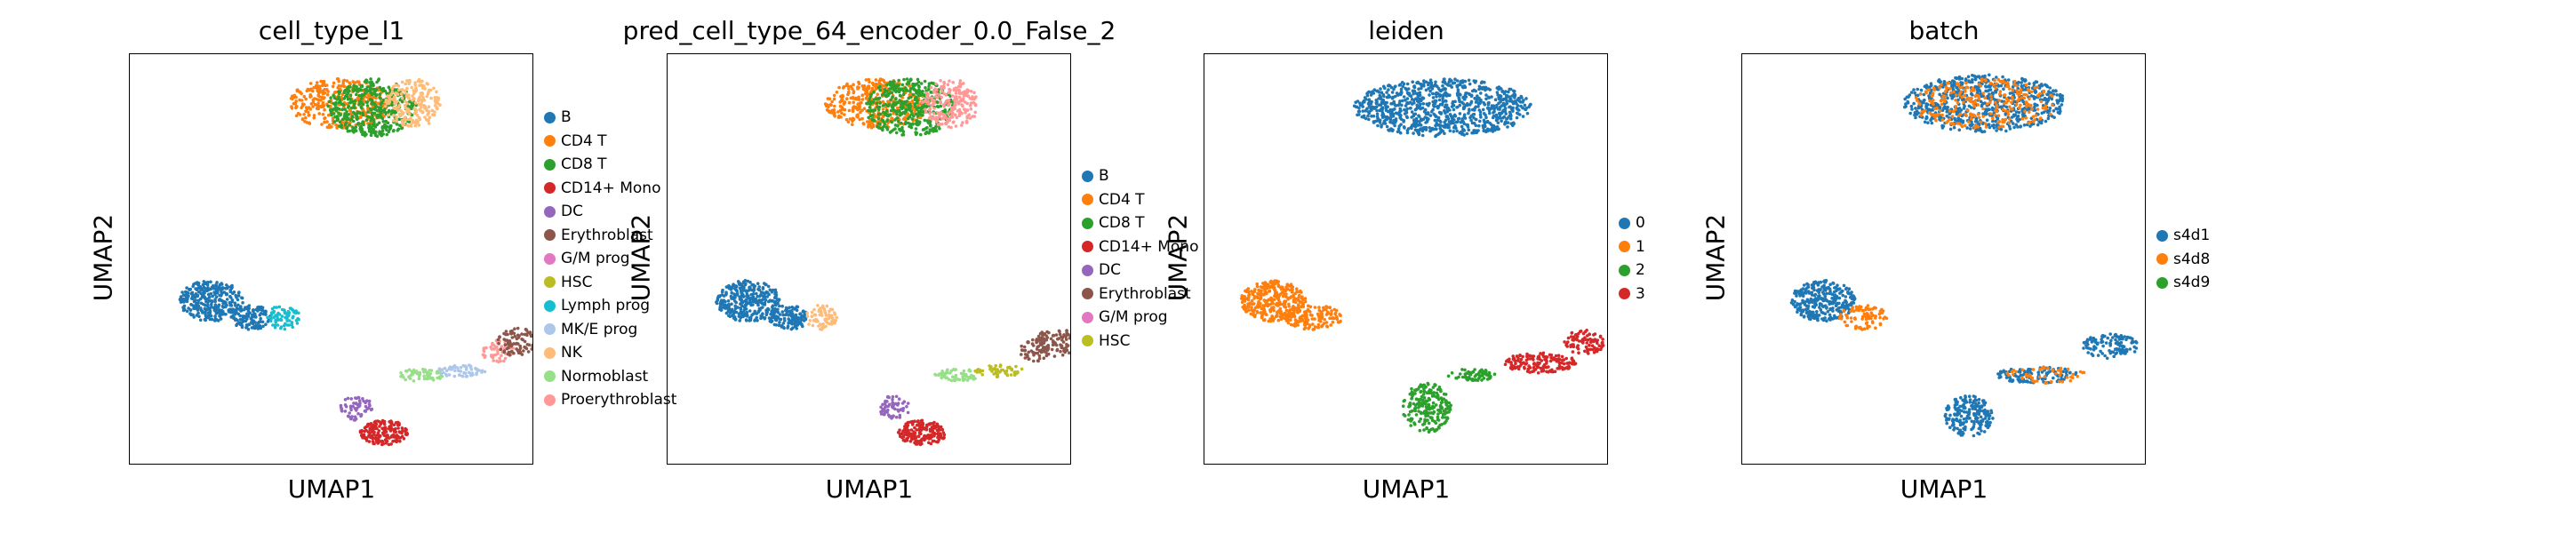 The height and width of the screenshot is (533, 2576). I want to click on legend-label: HSC, so click(577, 282).